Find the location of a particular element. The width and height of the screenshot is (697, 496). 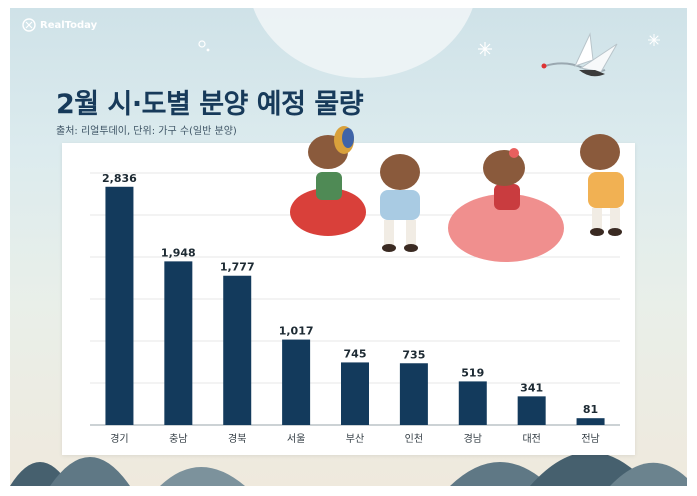

brand-name: RealToday is located at coordinates (69, 25).